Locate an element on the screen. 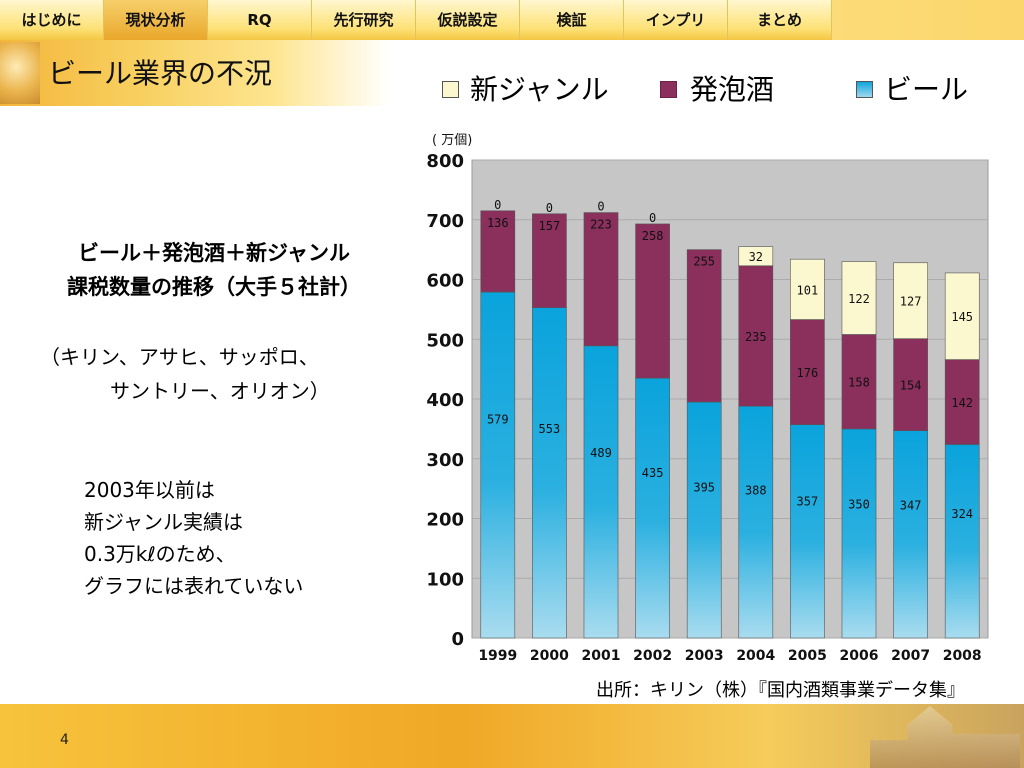  x-tick-label: 1999 is located at coordinates (497, 656).